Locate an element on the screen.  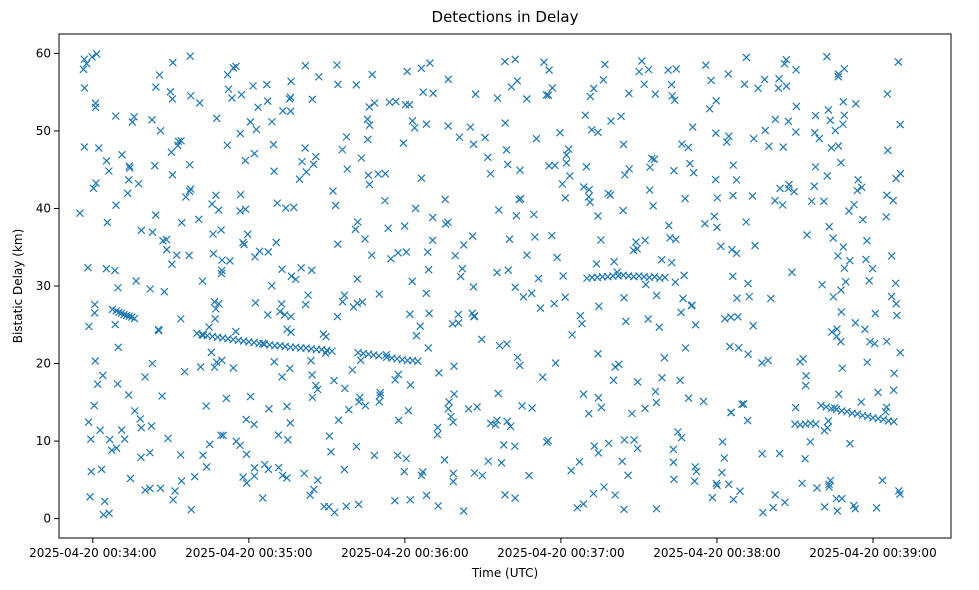
chart-title: Detections in Delay is located at coordinates (505, 17).